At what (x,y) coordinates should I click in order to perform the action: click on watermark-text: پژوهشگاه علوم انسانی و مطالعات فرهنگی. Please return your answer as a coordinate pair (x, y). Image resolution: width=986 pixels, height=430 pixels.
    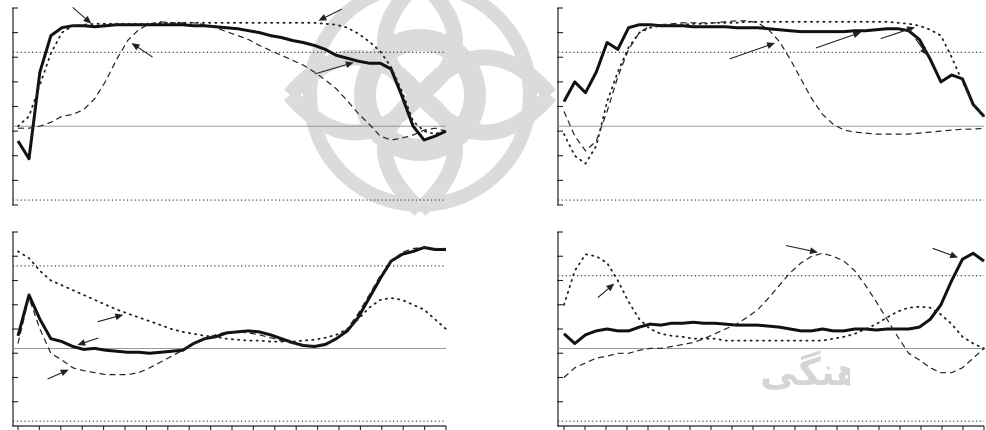
    Looking at the image, I should click on (805, 372).